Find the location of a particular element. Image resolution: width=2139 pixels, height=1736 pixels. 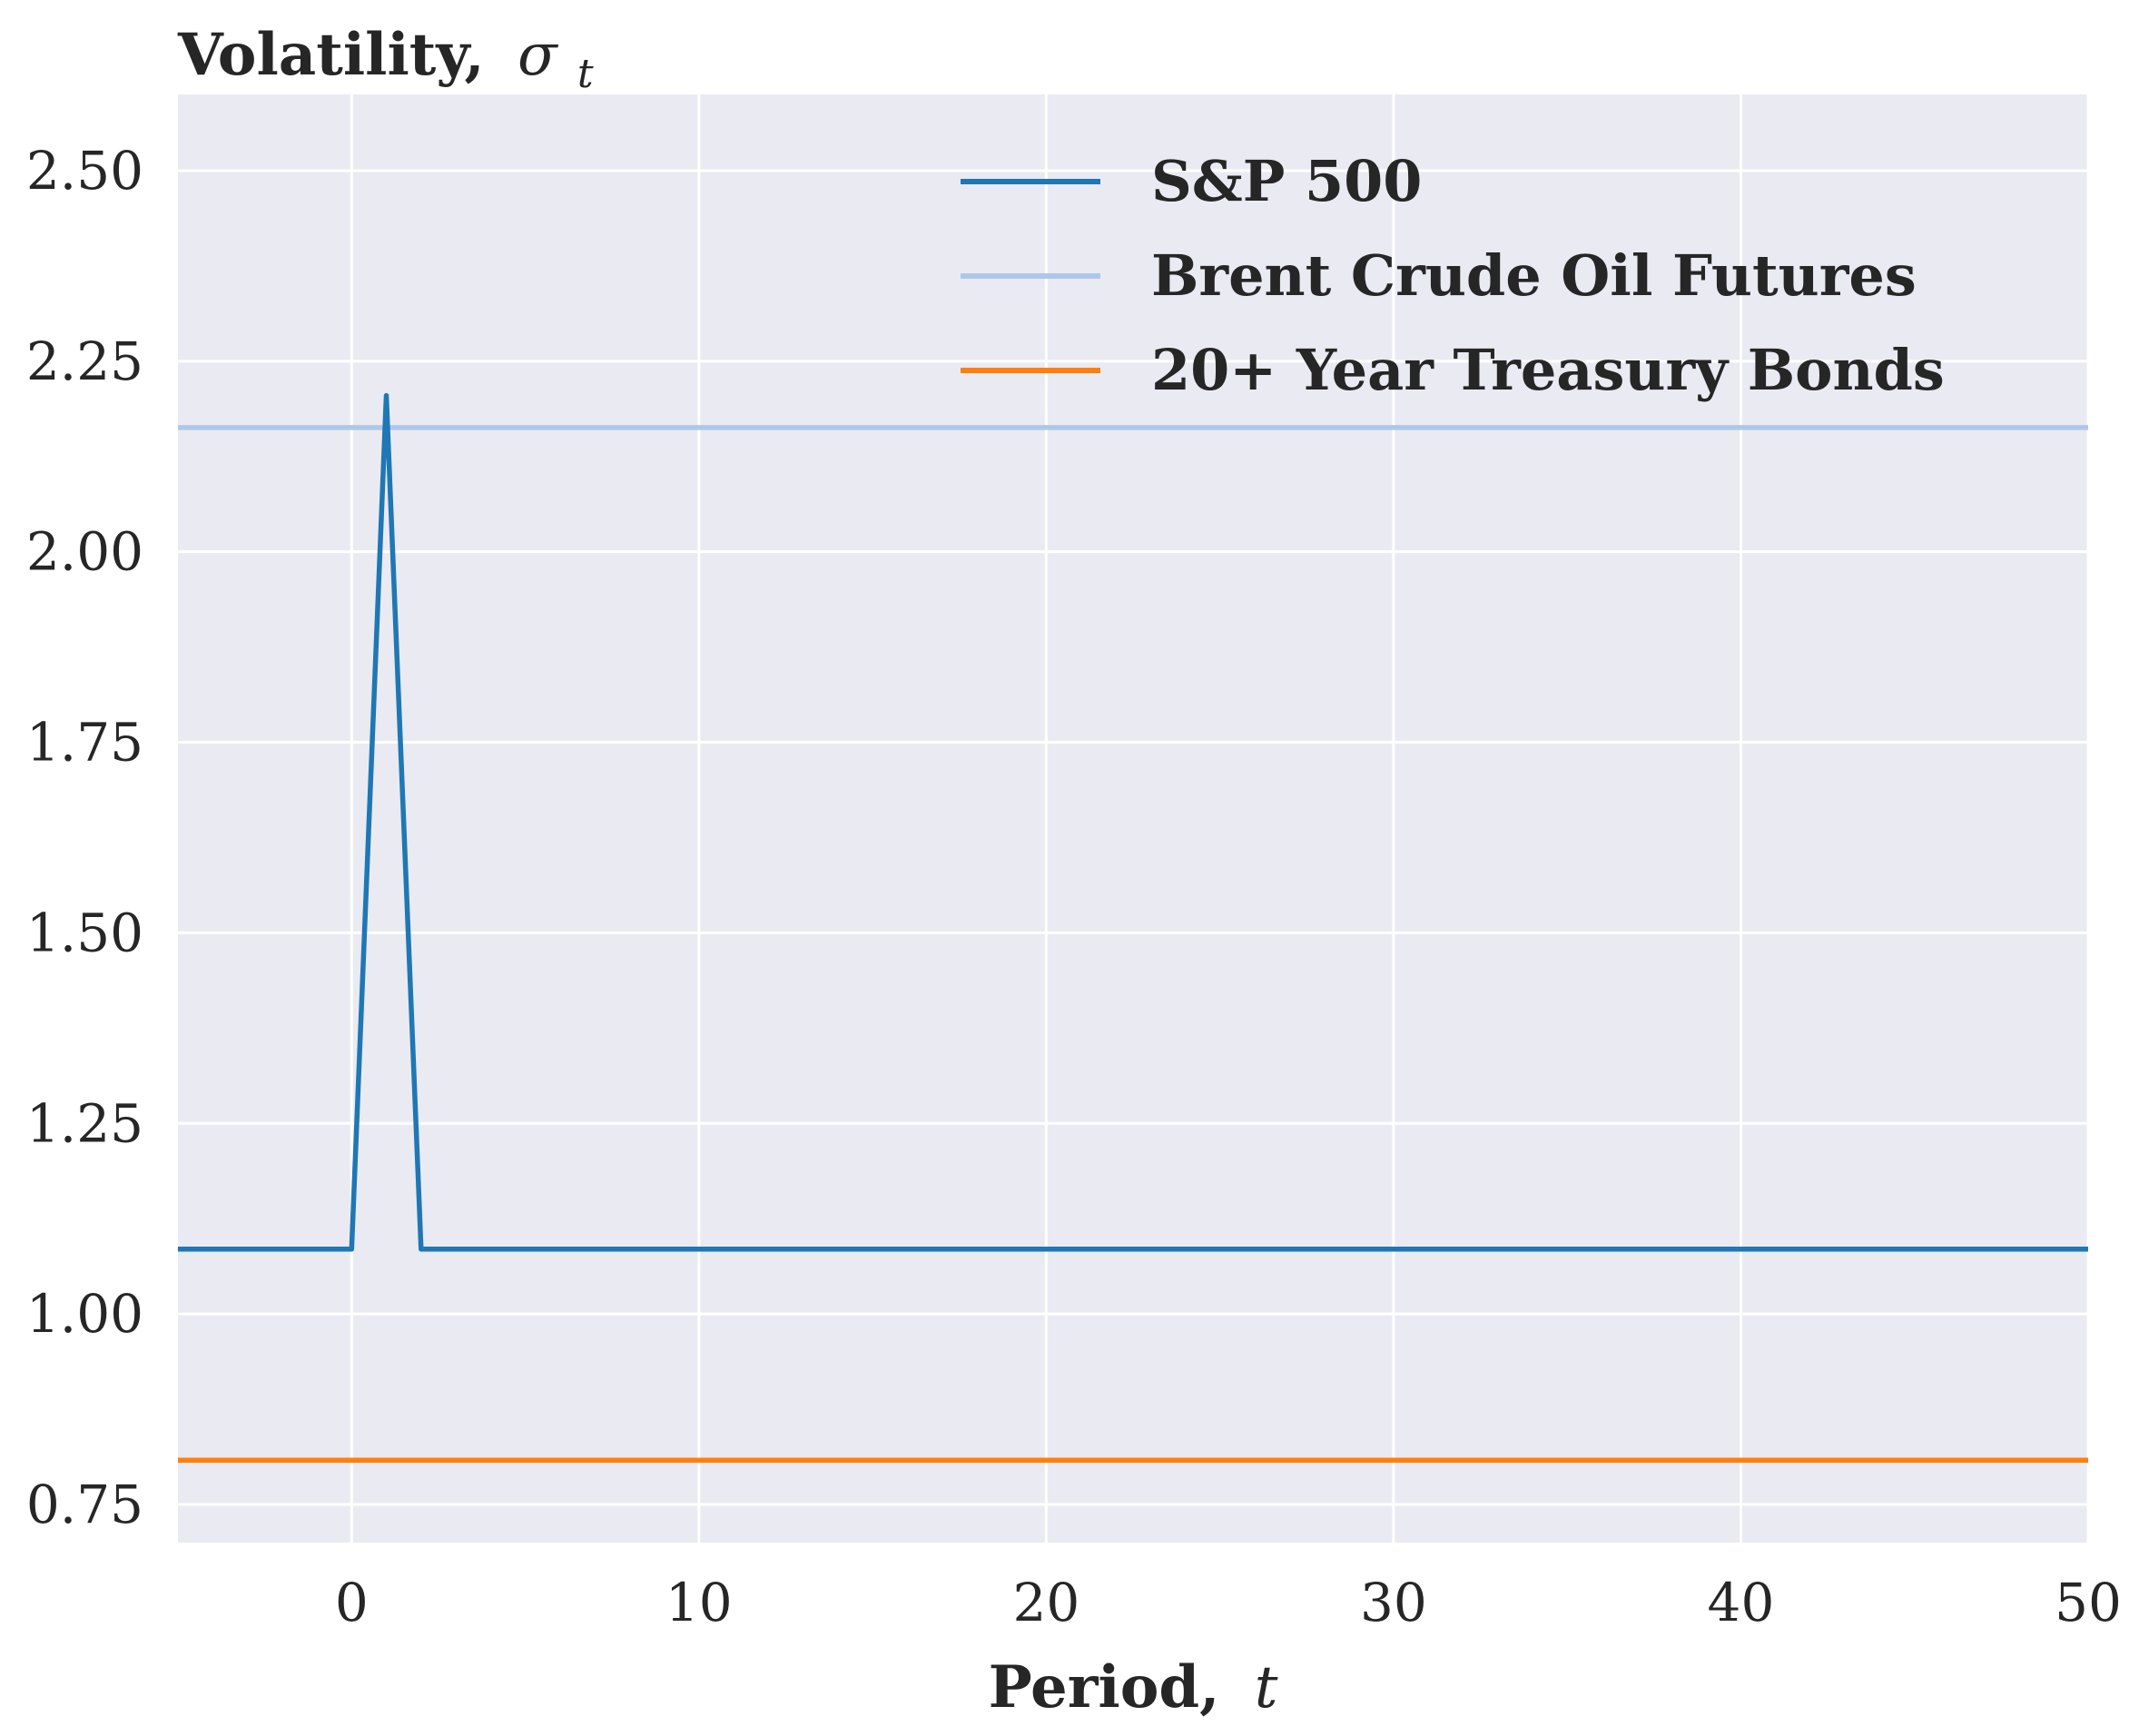

x-axis-label-text: Period, is located at coordinates (1105, 1687).